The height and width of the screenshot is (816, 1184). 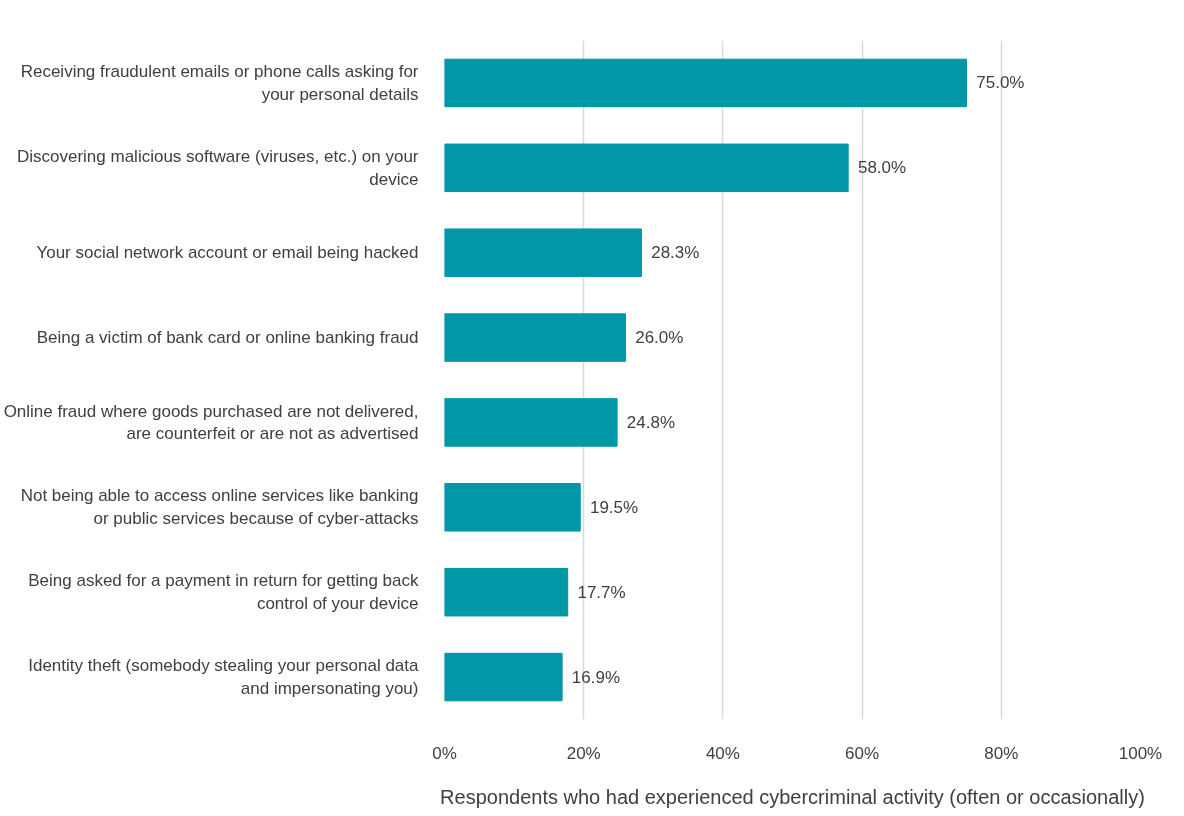 I want to click on data-label: 24.8%, so click(x=651, y=422).